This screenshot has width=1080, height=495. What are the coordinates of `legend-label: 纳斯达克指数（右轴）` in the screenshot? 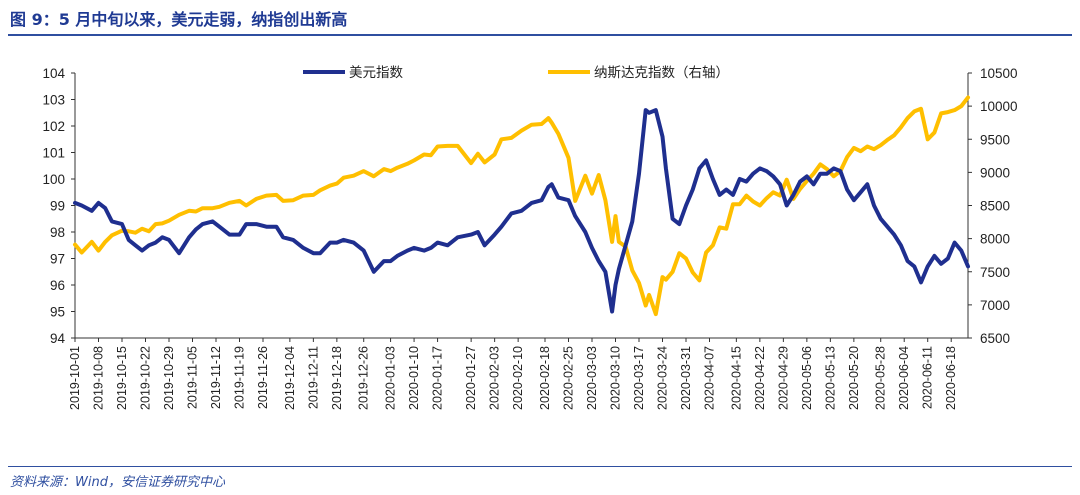 It's located at (661, 72).